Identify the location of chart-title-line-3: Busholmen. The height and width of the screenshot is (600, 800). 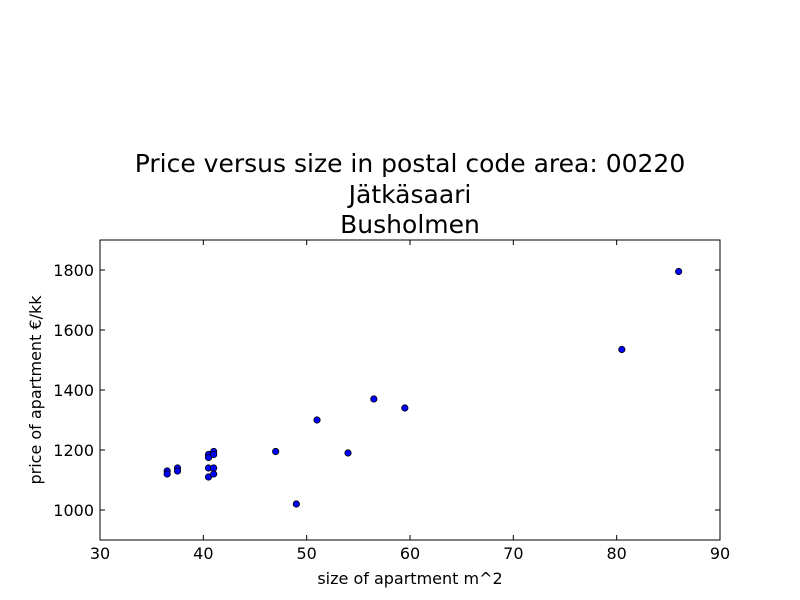
(410, 224).